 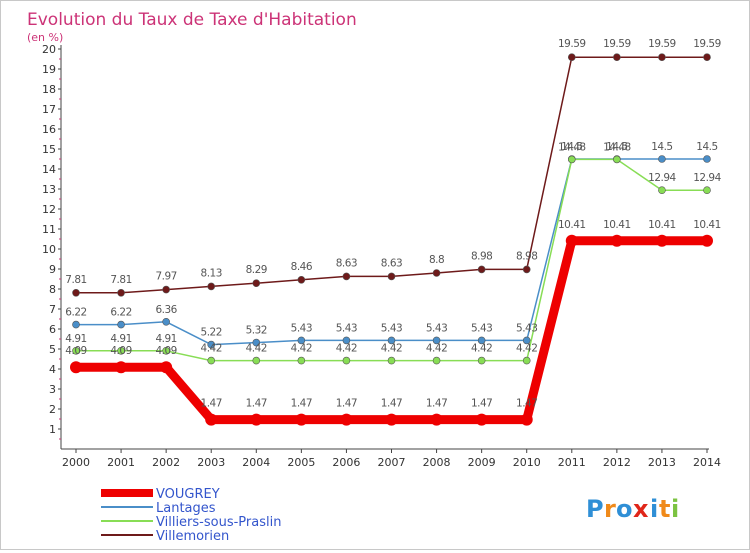 I want to click on x-tick-label: 2010, so click(x=527, y=462).